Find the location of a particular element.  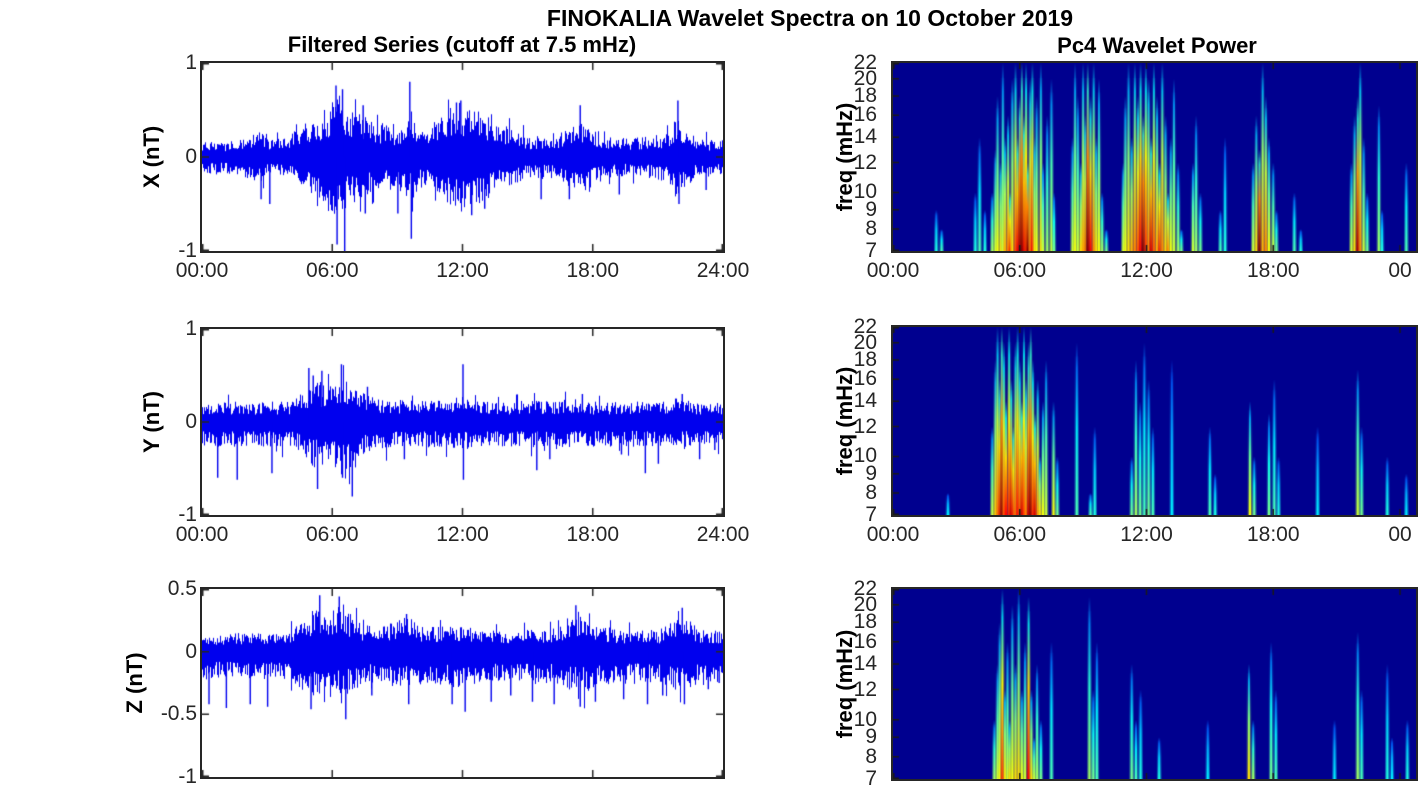

y-tick-label: 0.5 is located at coordinates (182, 588).